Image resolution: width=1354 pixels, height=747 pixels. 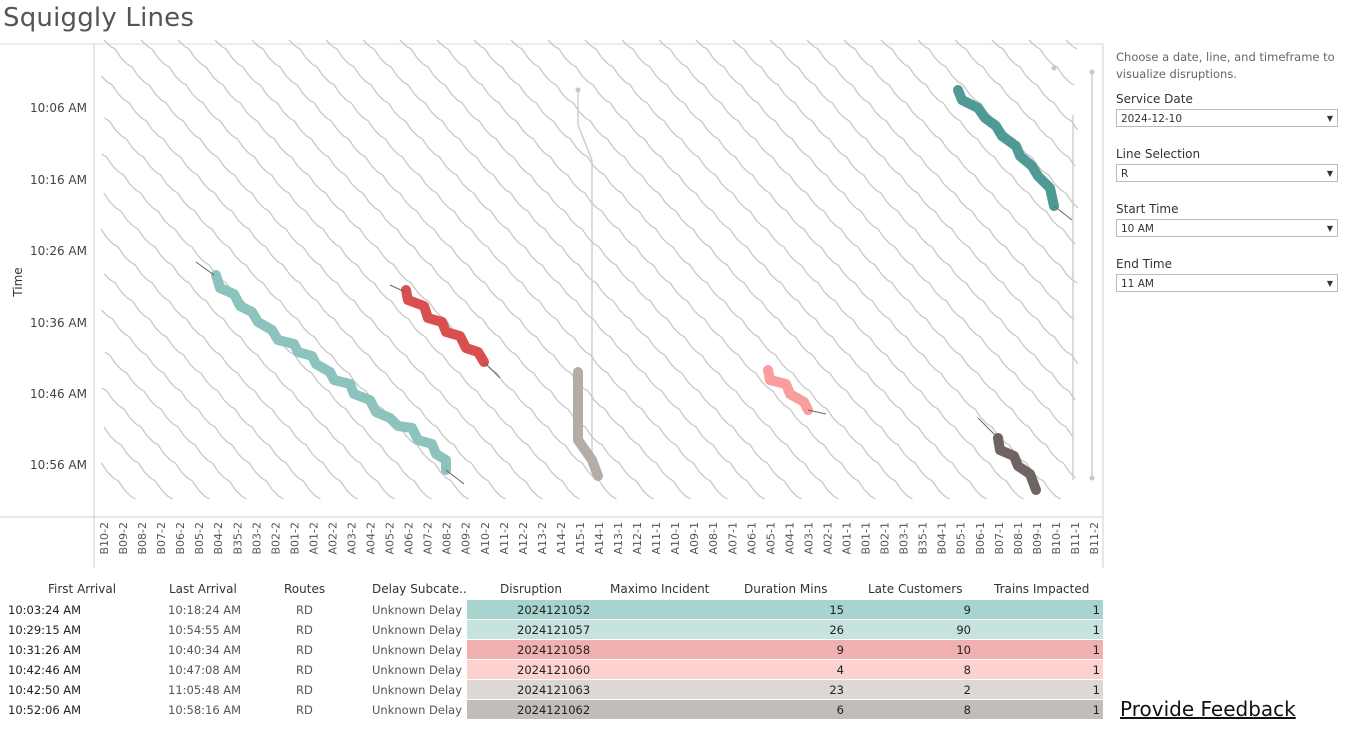 What do you see at coordinates (836, 610) in the screenshot?
I see `duration-cell: 15` at bounding box center [836, 610].